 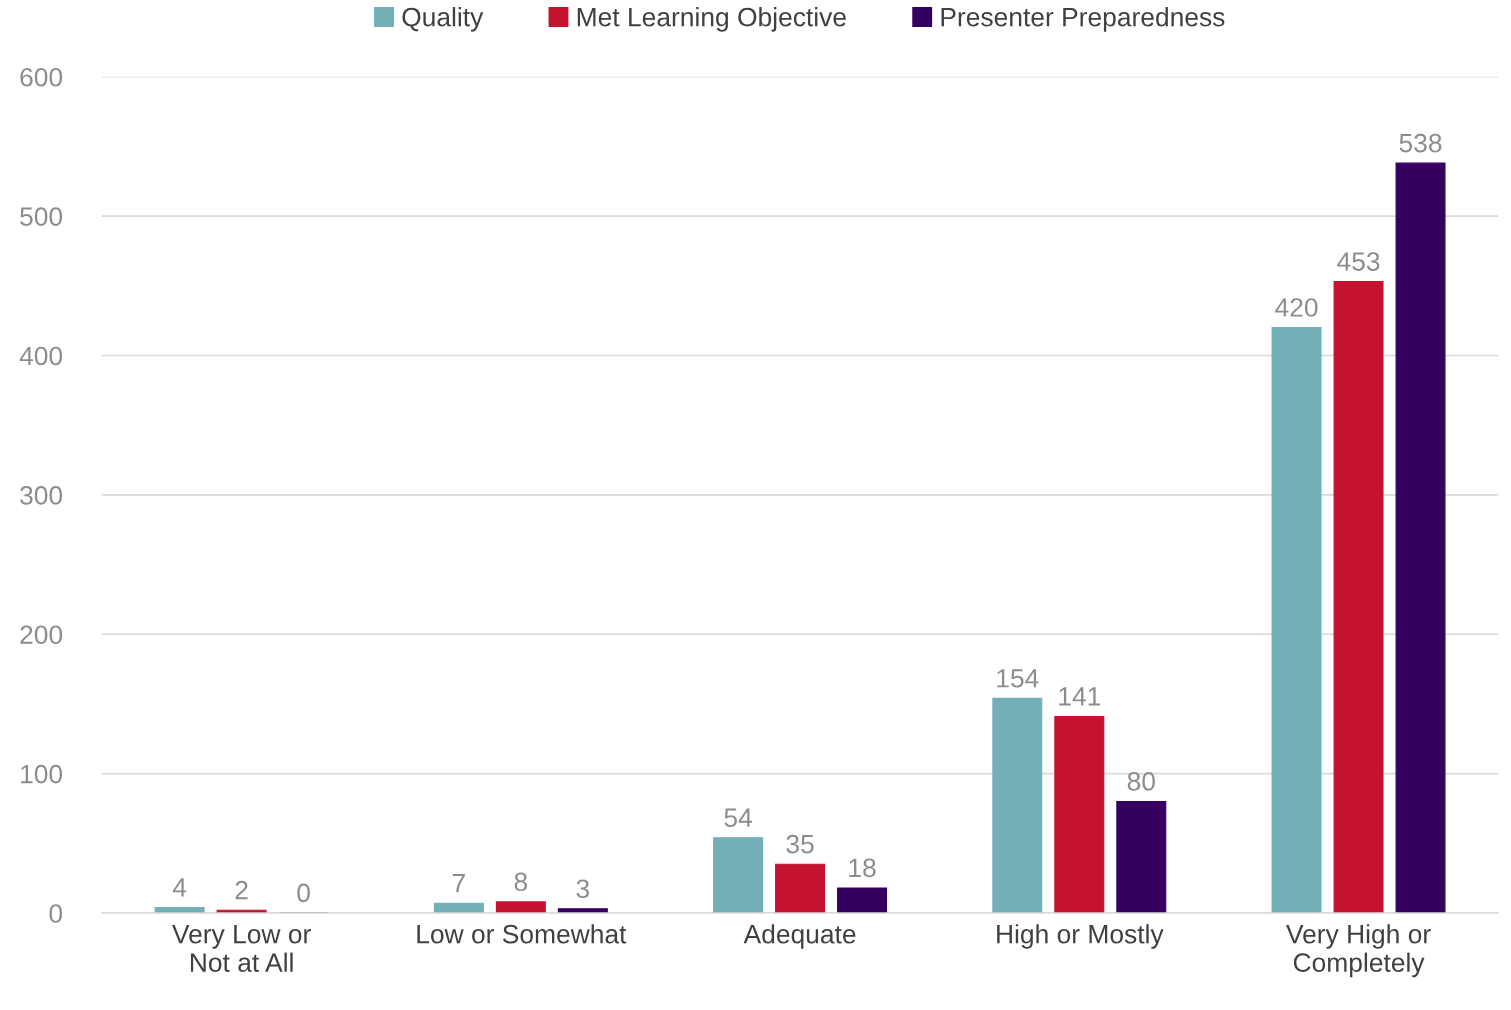 I want to click on data-label: 7, so click(x=458, y=883).